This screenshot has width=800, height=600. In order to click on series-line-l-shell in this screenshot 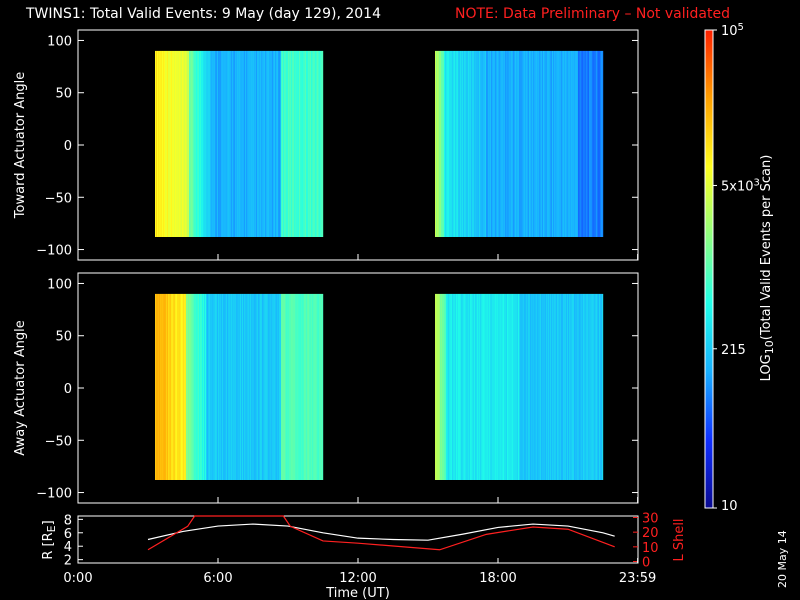, I will do `click(381, 533)`.